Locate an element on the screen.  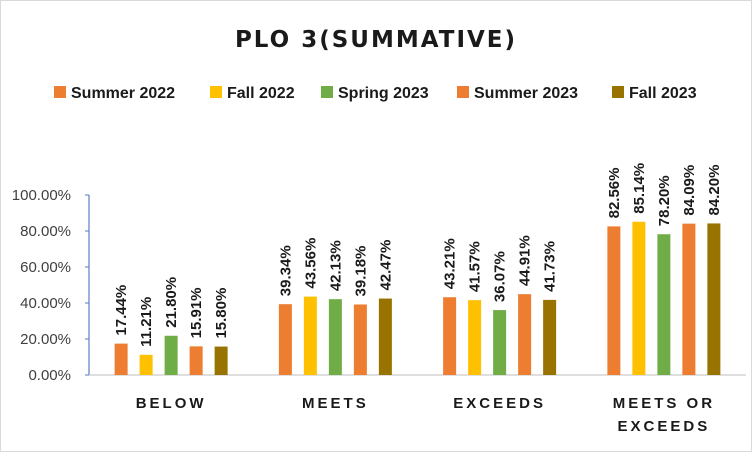
data-label: 82.56% is located at coordinates (614, 193).